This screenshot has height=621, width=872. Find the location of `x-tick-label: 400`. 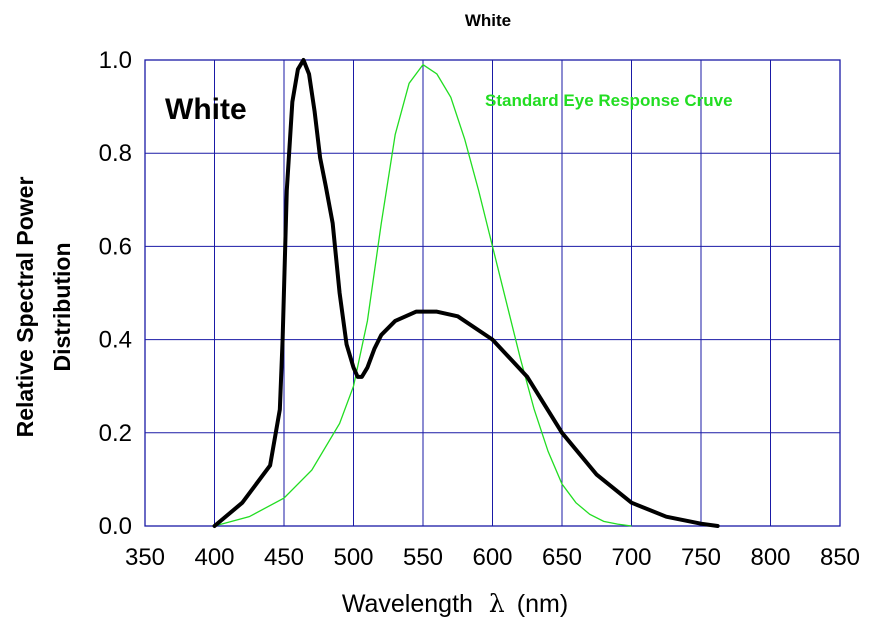

x-tick-label: 400 is located at coordinates (214, 557).